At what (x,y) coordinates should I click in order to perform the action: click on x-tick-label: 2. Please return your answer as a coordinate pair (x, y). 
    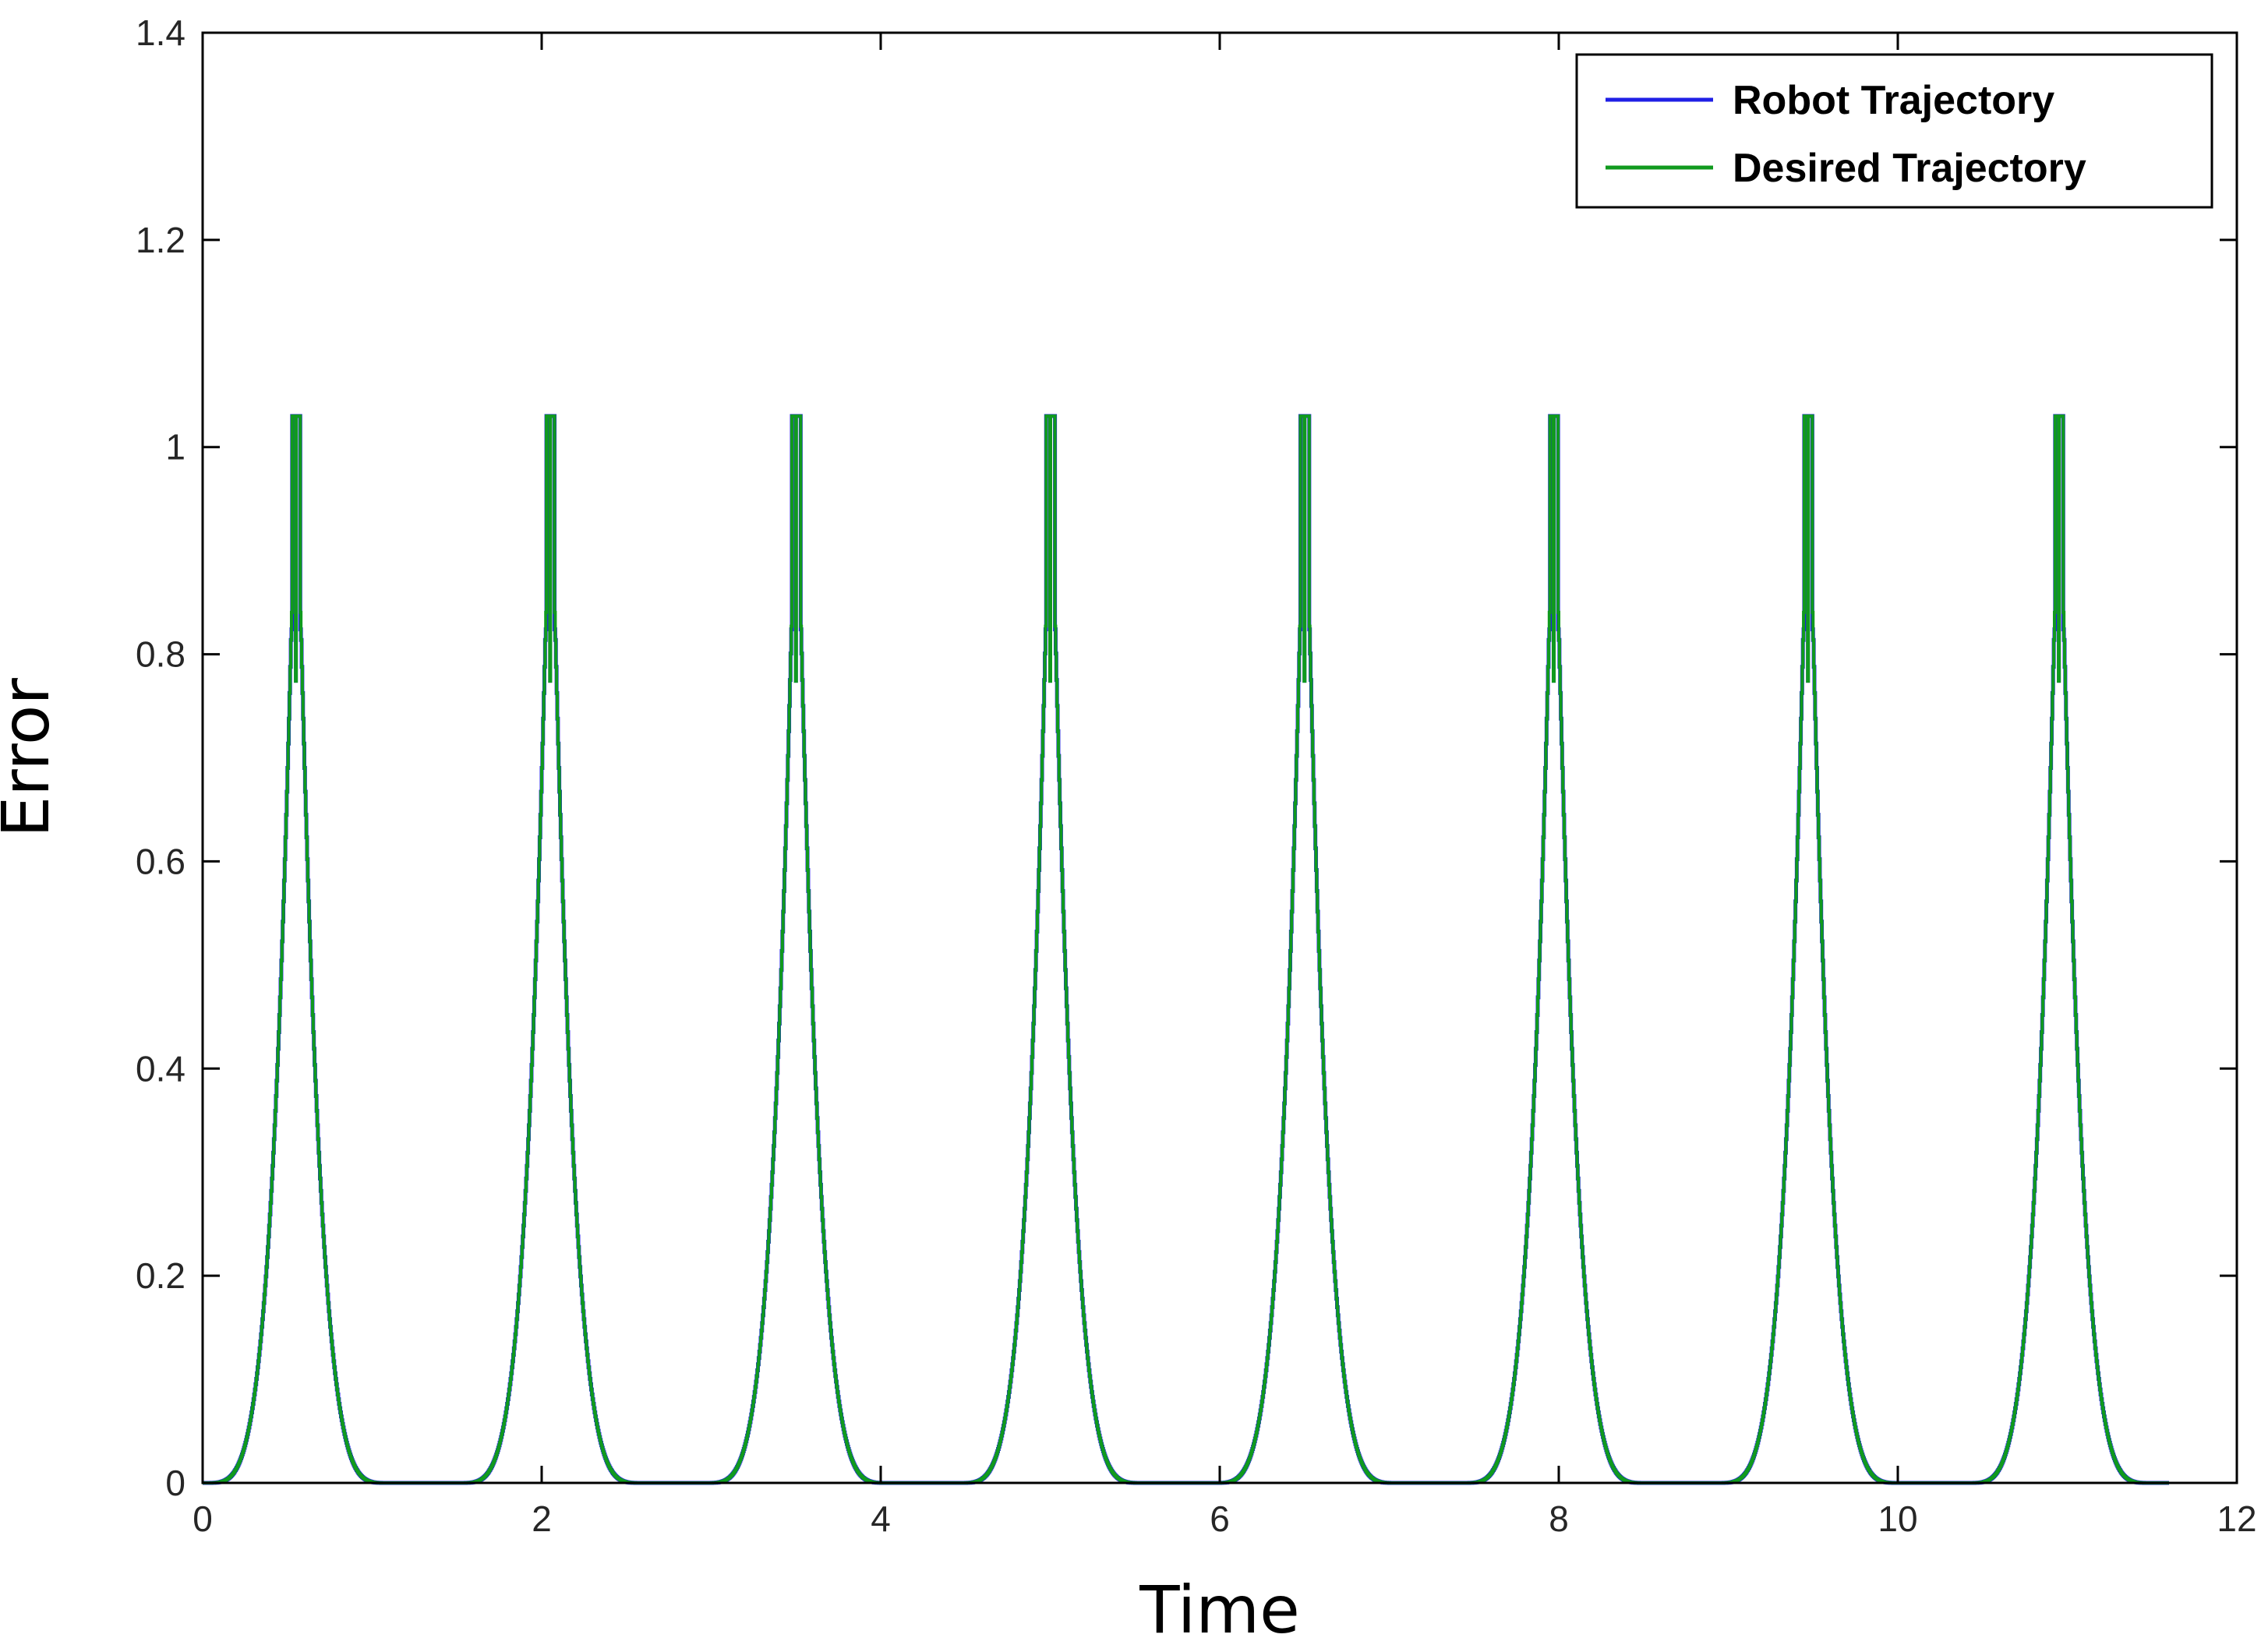
    Looking at the image, I should click on (542, 1519).